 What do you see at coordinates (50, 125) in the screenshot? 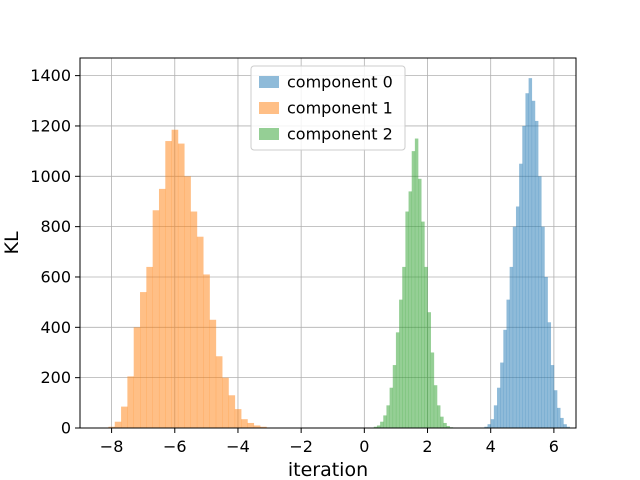
I see `y-tick-label: 1200` at bounding box center [50, 125].